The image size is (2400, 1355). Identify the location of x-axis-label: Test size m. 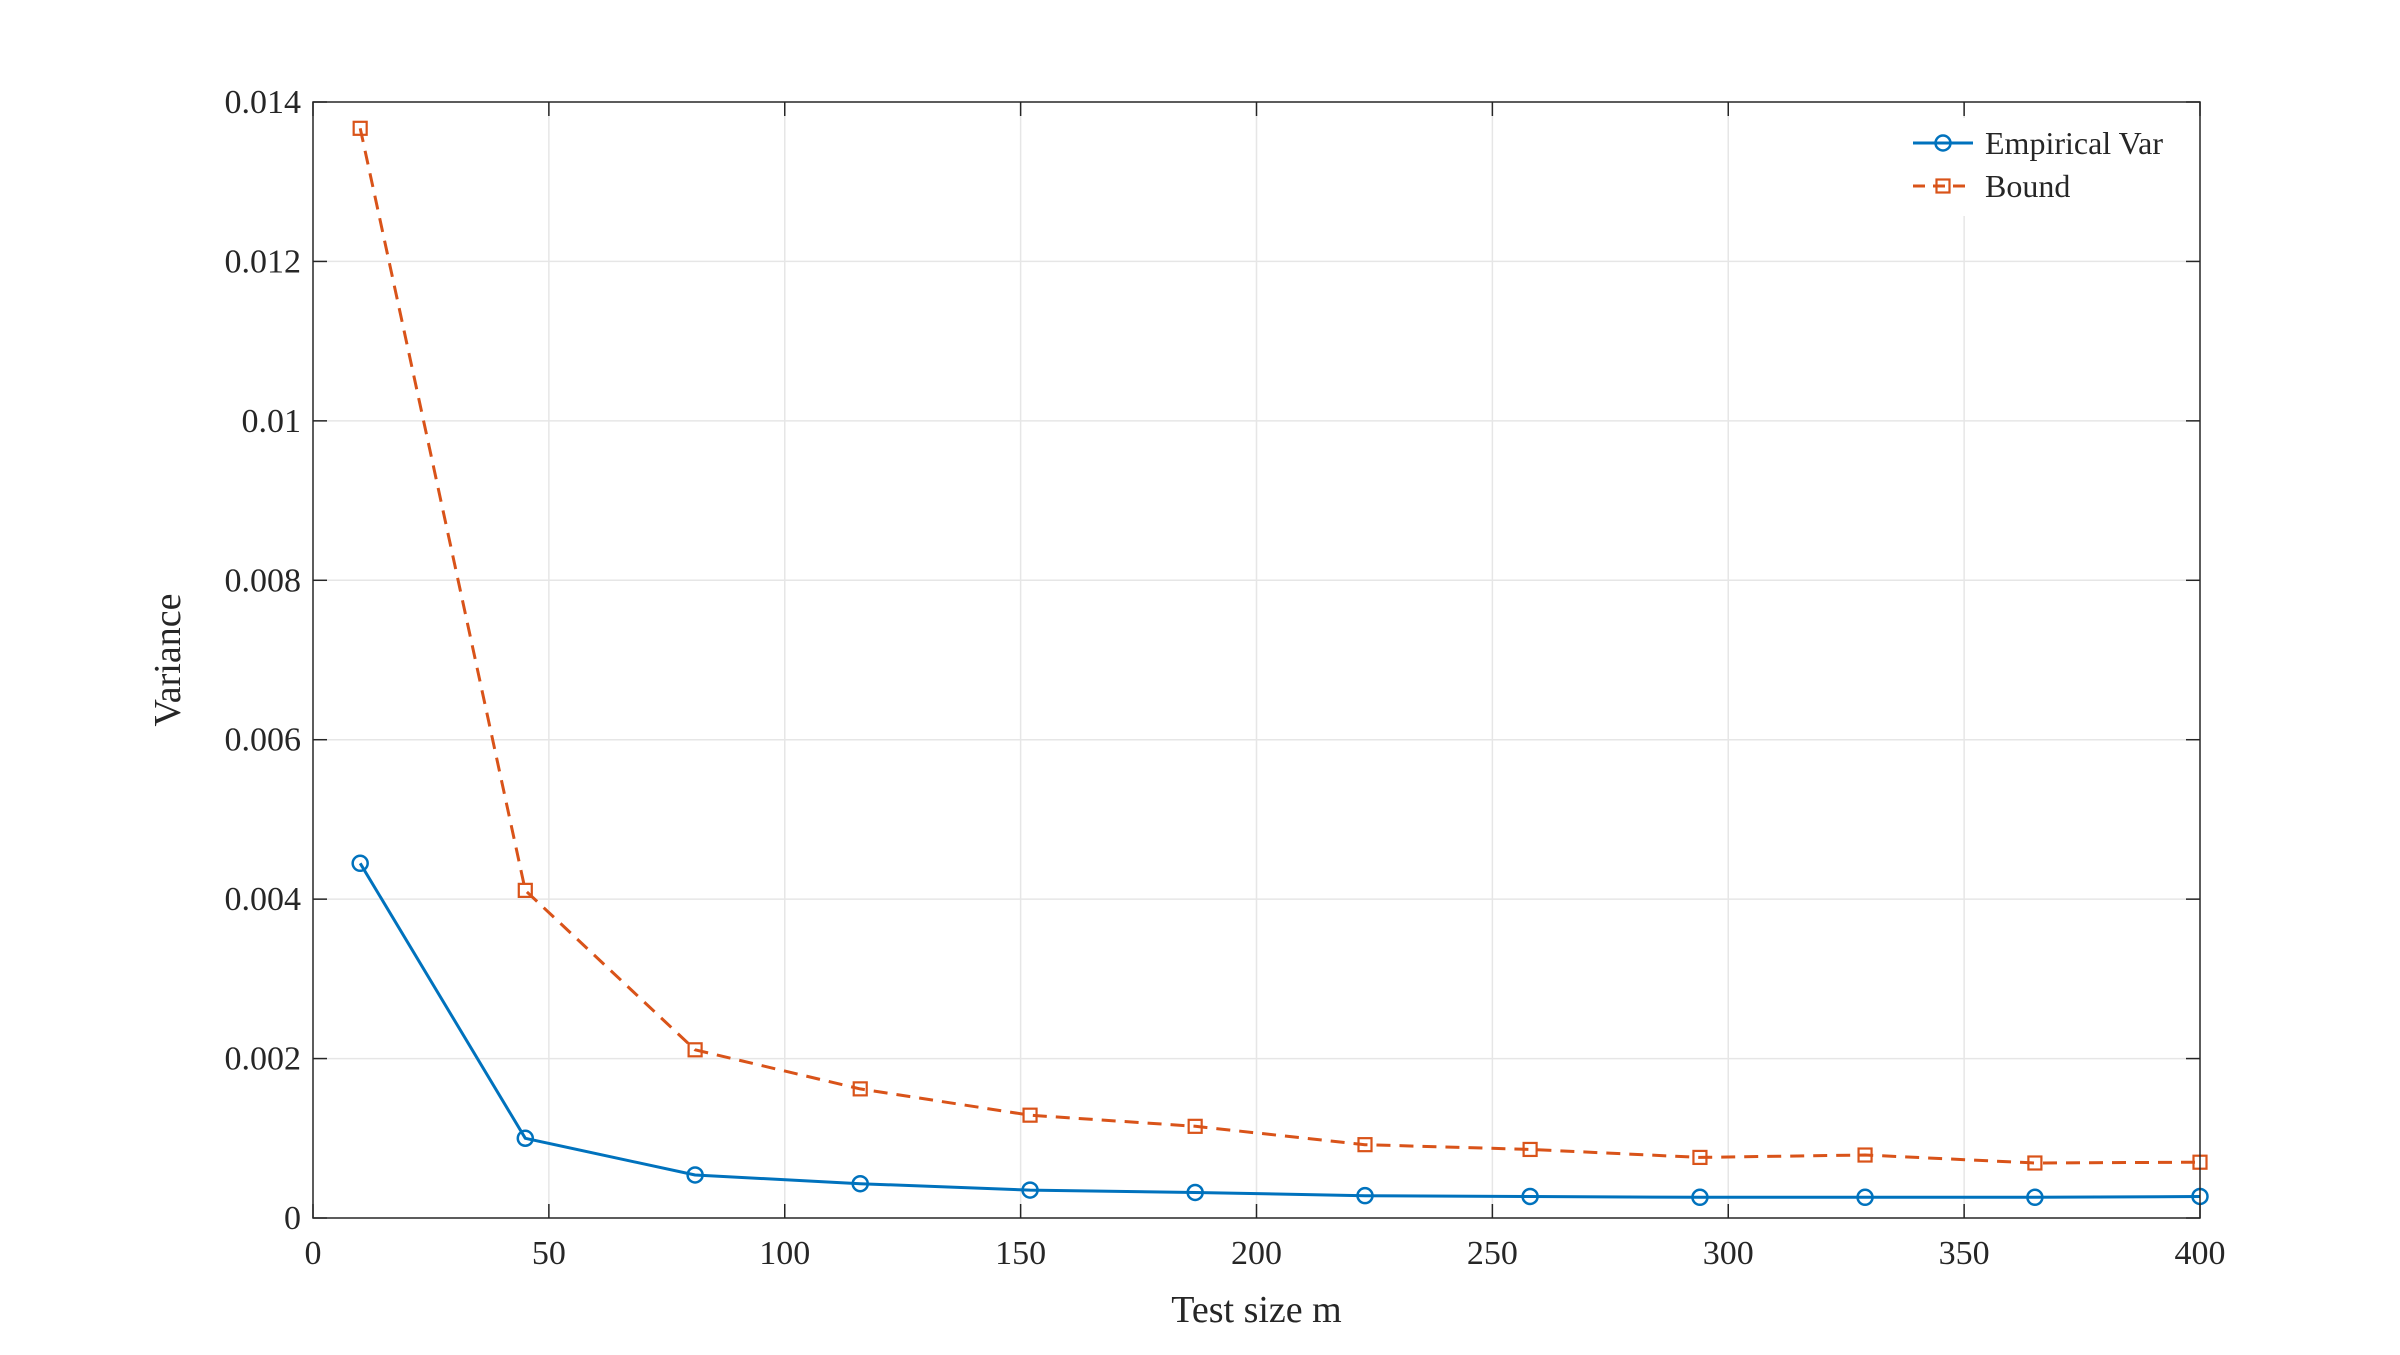
(1256, 1310).